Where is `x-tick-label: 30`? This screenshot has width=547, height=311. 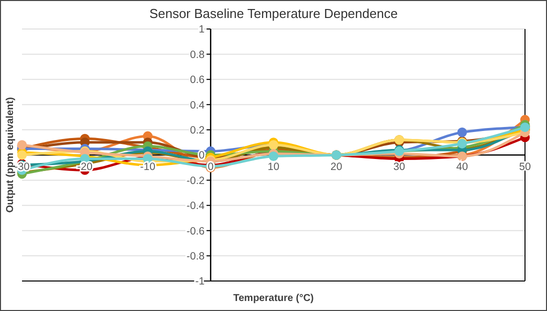
x-tick-label: 30 is located at coordinates (399, 167).